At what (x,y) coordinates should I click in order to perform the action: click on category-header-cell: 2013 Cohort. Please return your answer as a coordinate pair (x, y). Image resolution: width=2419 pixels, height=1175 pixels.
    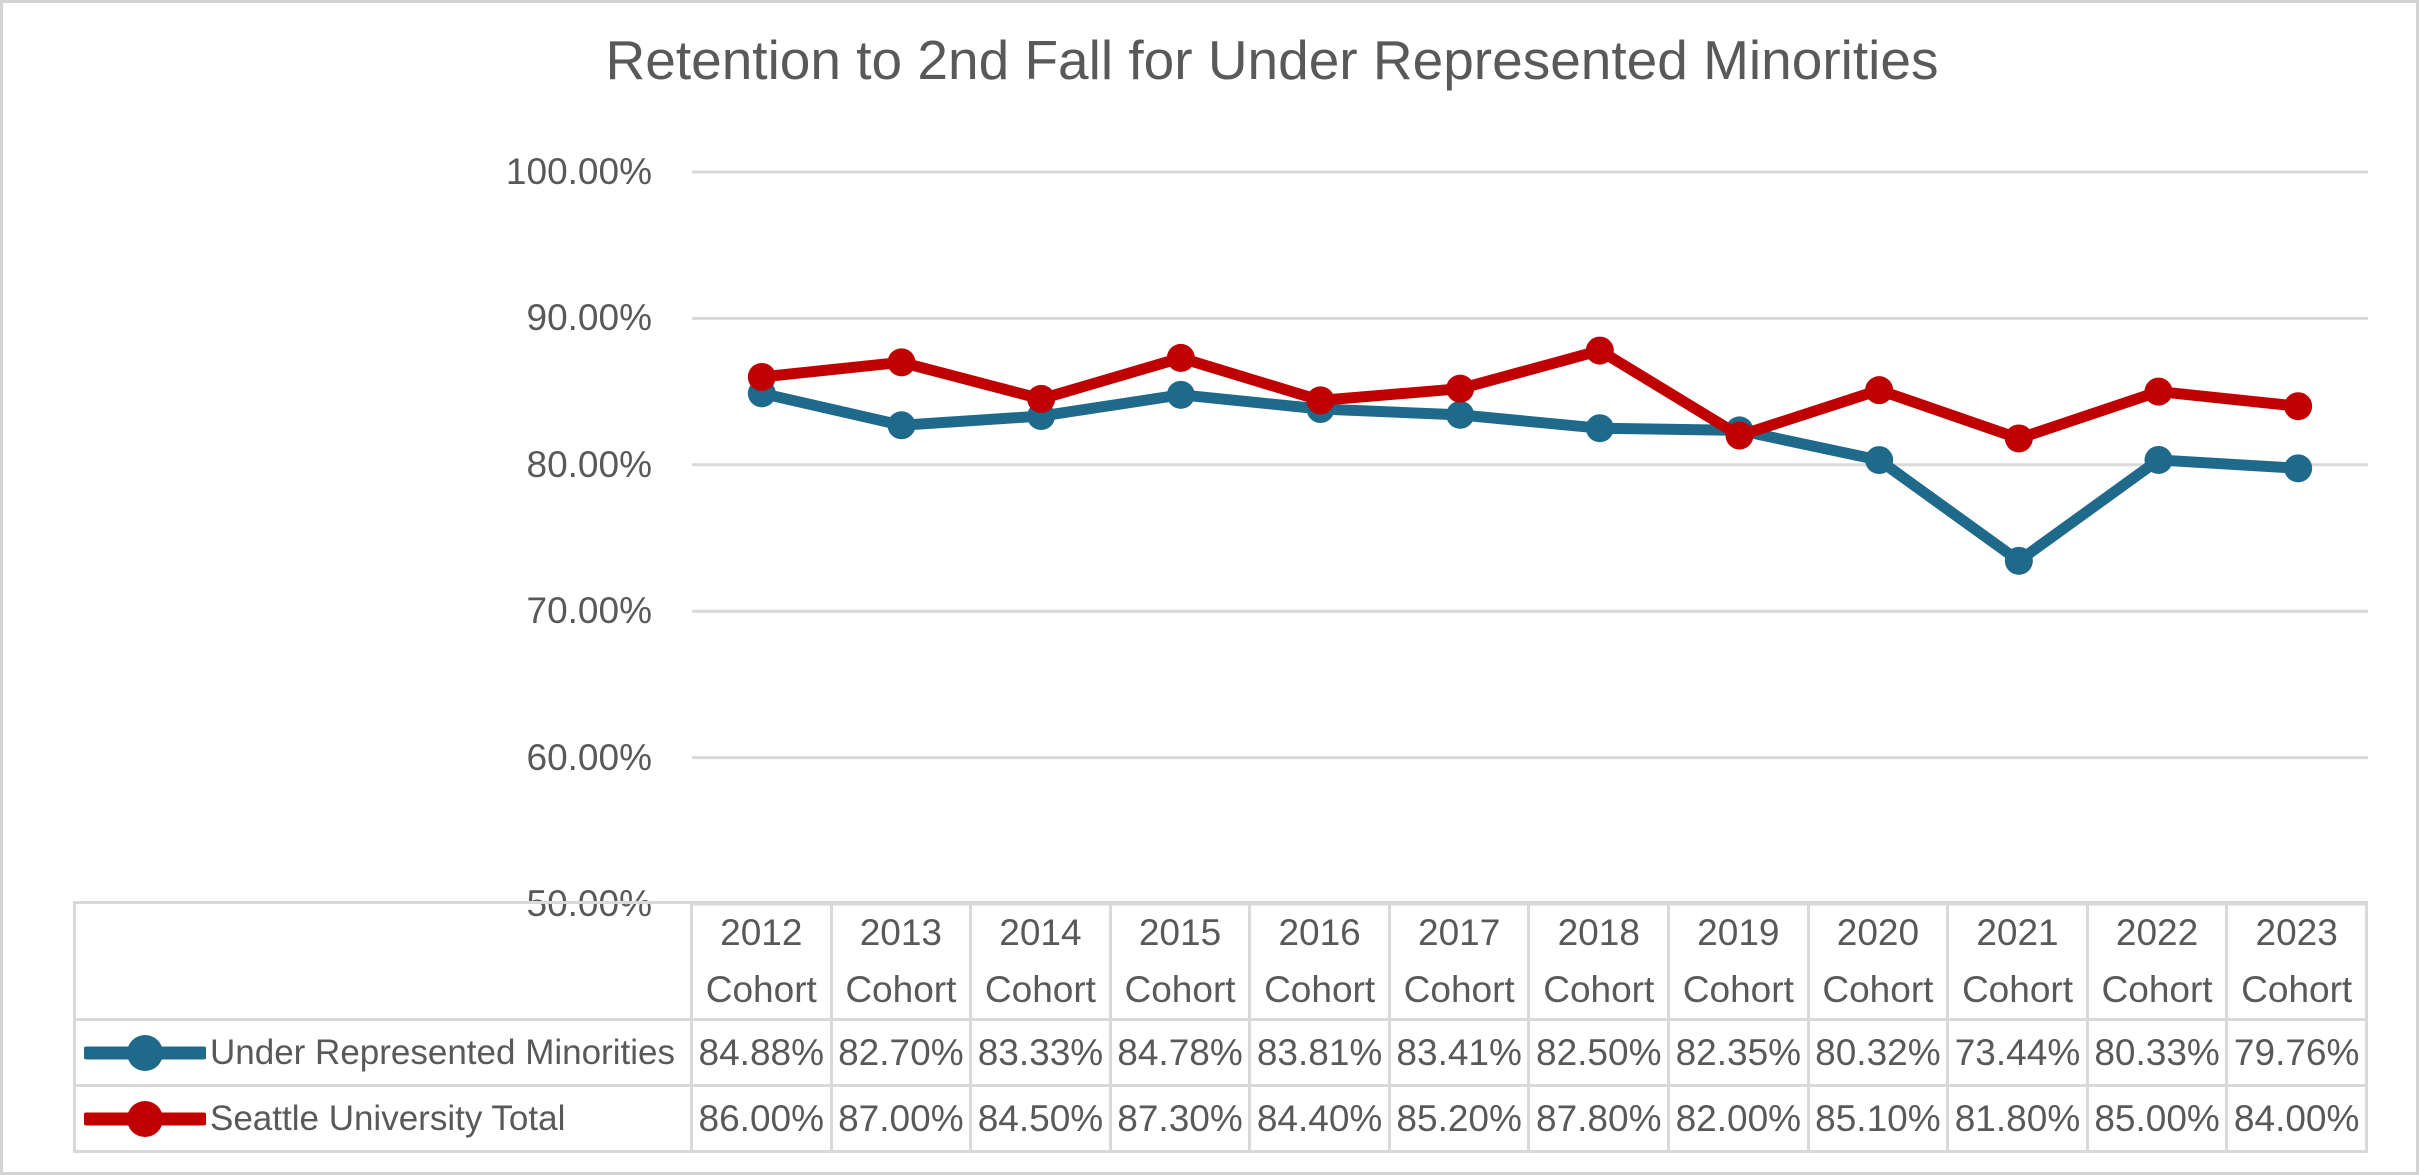
    Looking at the image, I should click on (901, 961).